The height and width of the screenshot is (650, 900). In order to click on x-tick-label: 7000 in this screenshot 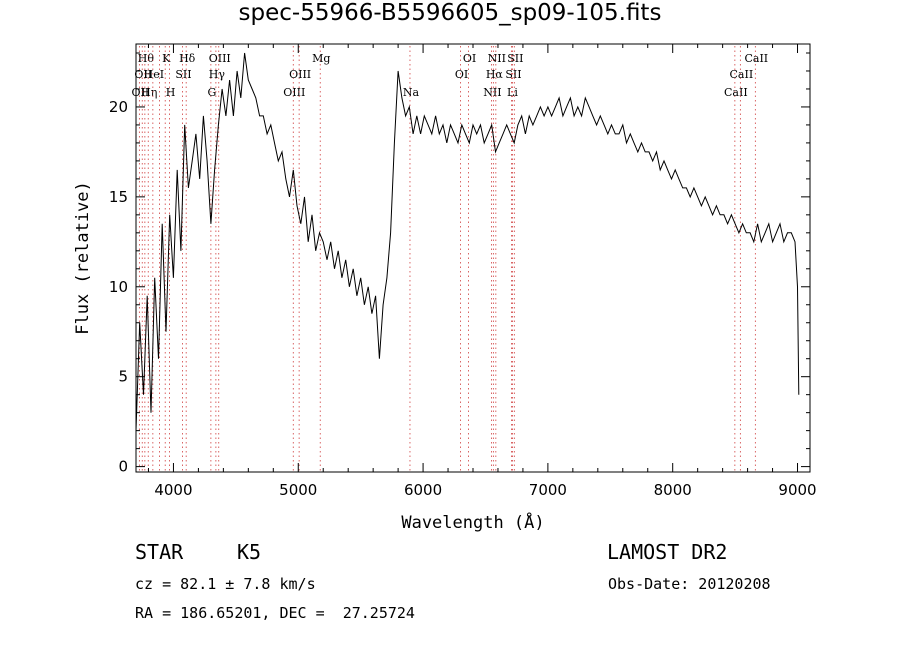, I will do `click(548, 490)`.